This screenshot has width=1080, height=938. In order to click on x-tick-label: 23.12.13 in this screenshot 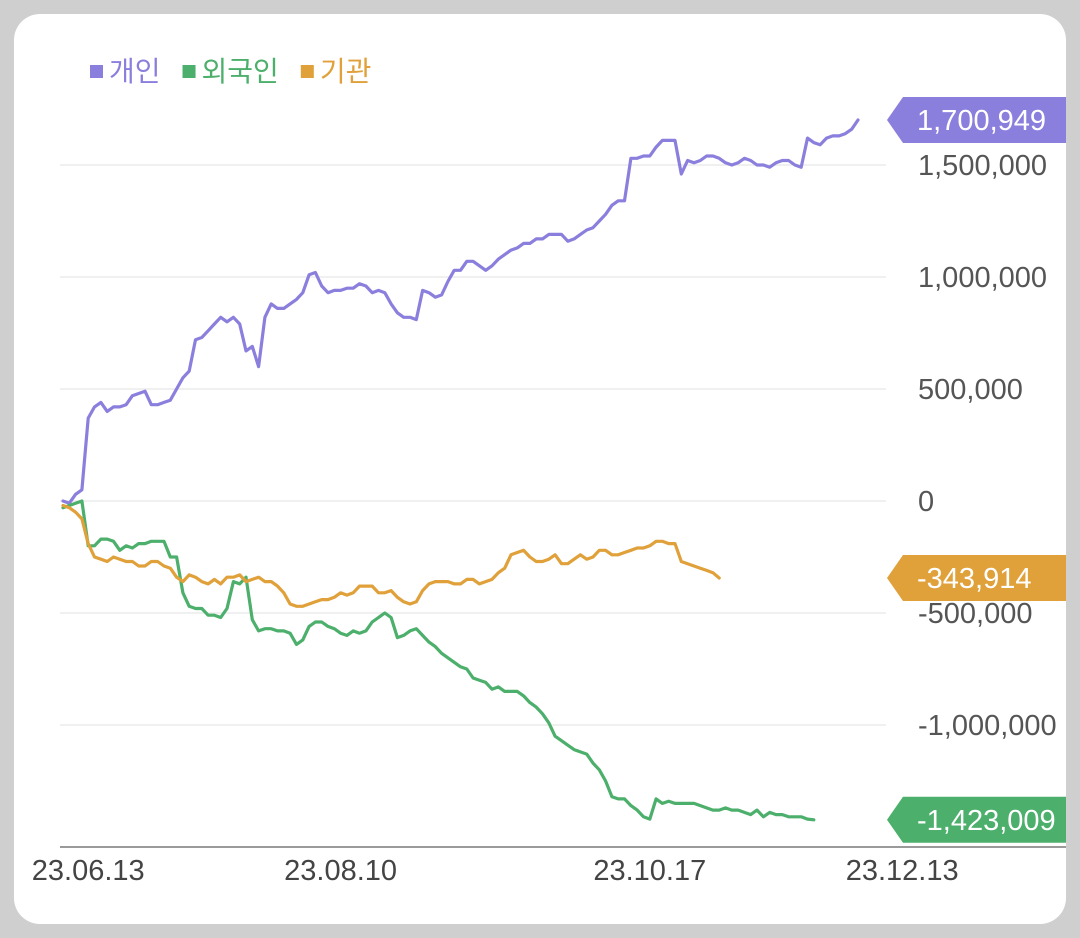, I will do `click(902, 871)`.